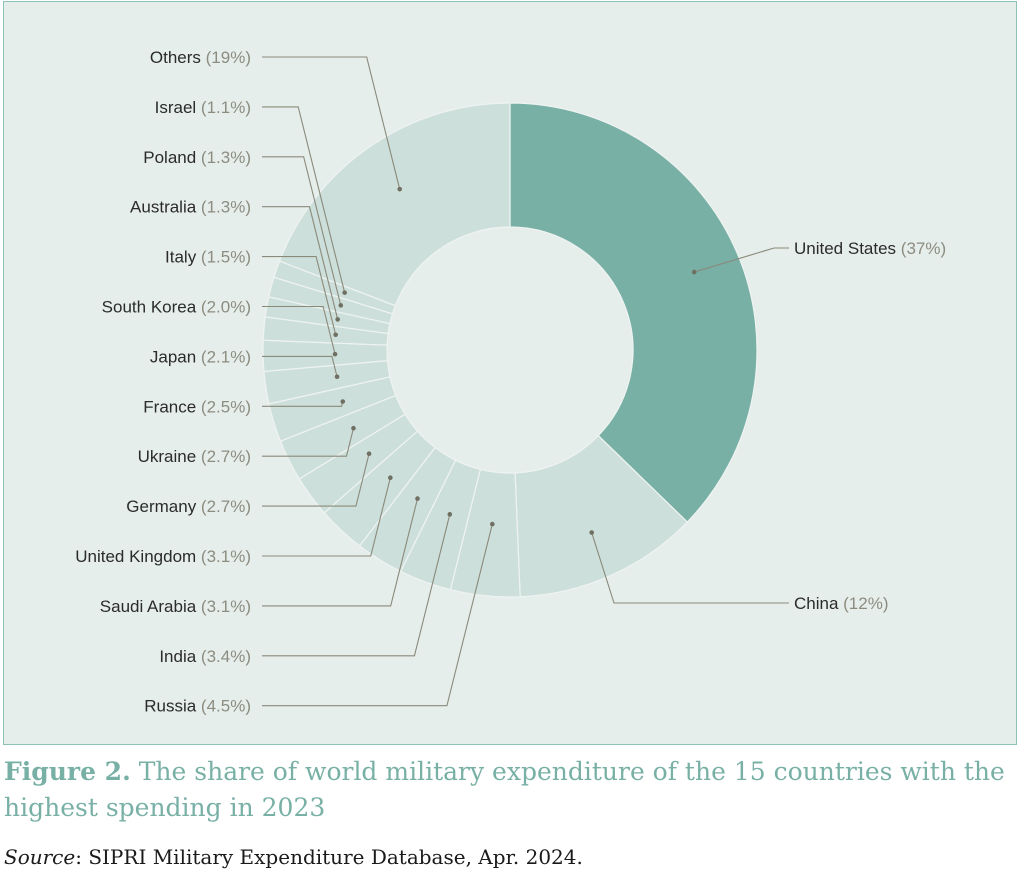 The image size is (1024, 893). I want to click on leader-line-india, so click(356, 585).